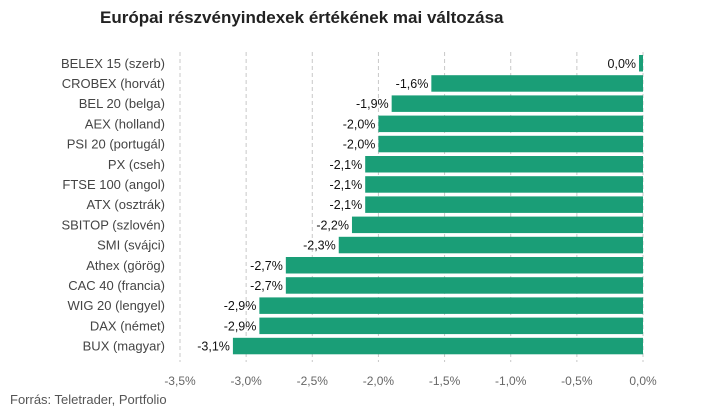  I want to click on data-label: -3,1%, so click(213, 347).